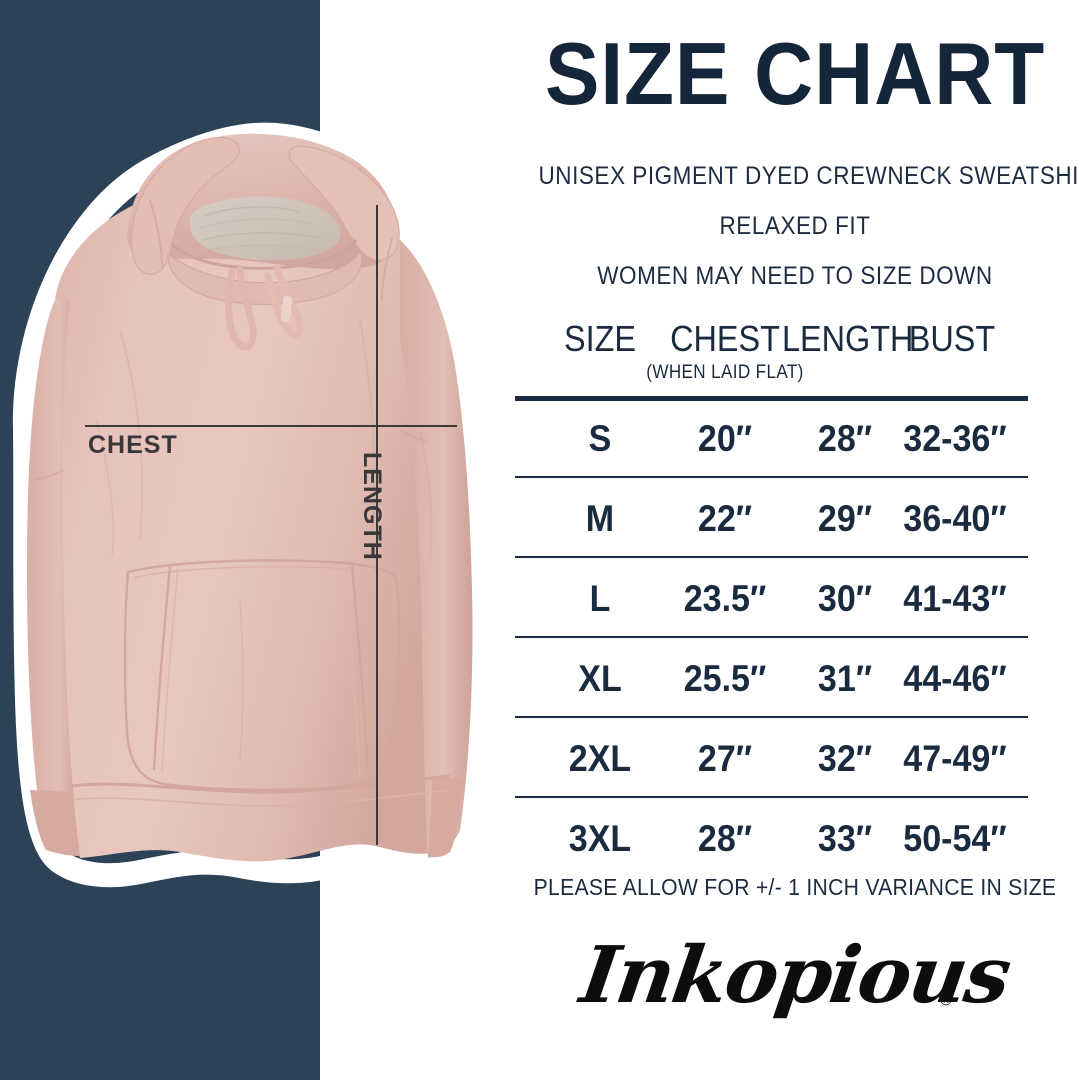  Describe the element at coordinates (725, 598) in the screenshot. I see `cell-chest: 23.5″` at that location.